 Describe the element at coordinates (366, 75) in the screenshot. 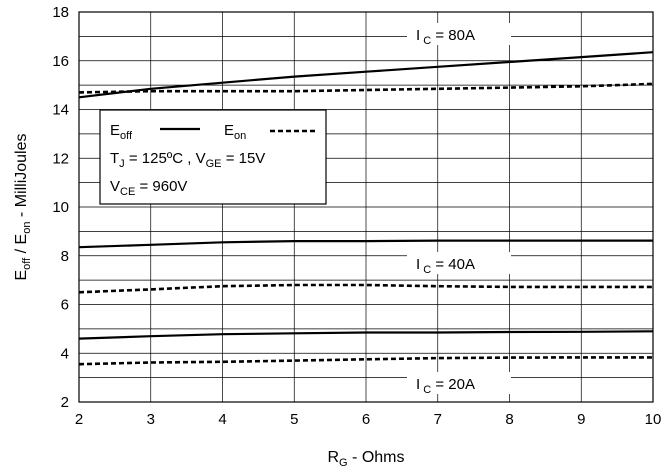

I see `series-line-80a-eoff` at that location.